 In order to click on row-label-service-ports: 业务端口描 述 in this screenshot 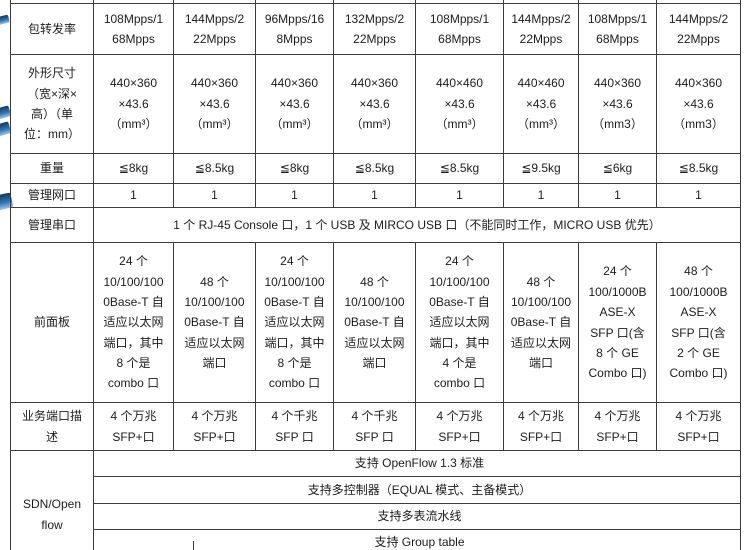, I will do `click(52, 426)`.